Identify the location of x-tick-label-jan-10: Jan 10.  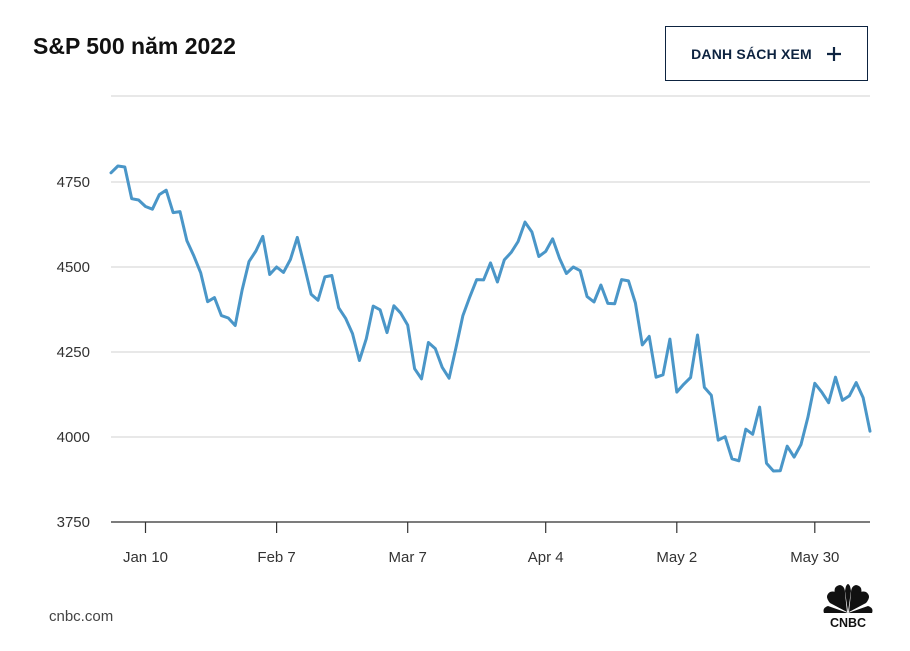
(145, 557).